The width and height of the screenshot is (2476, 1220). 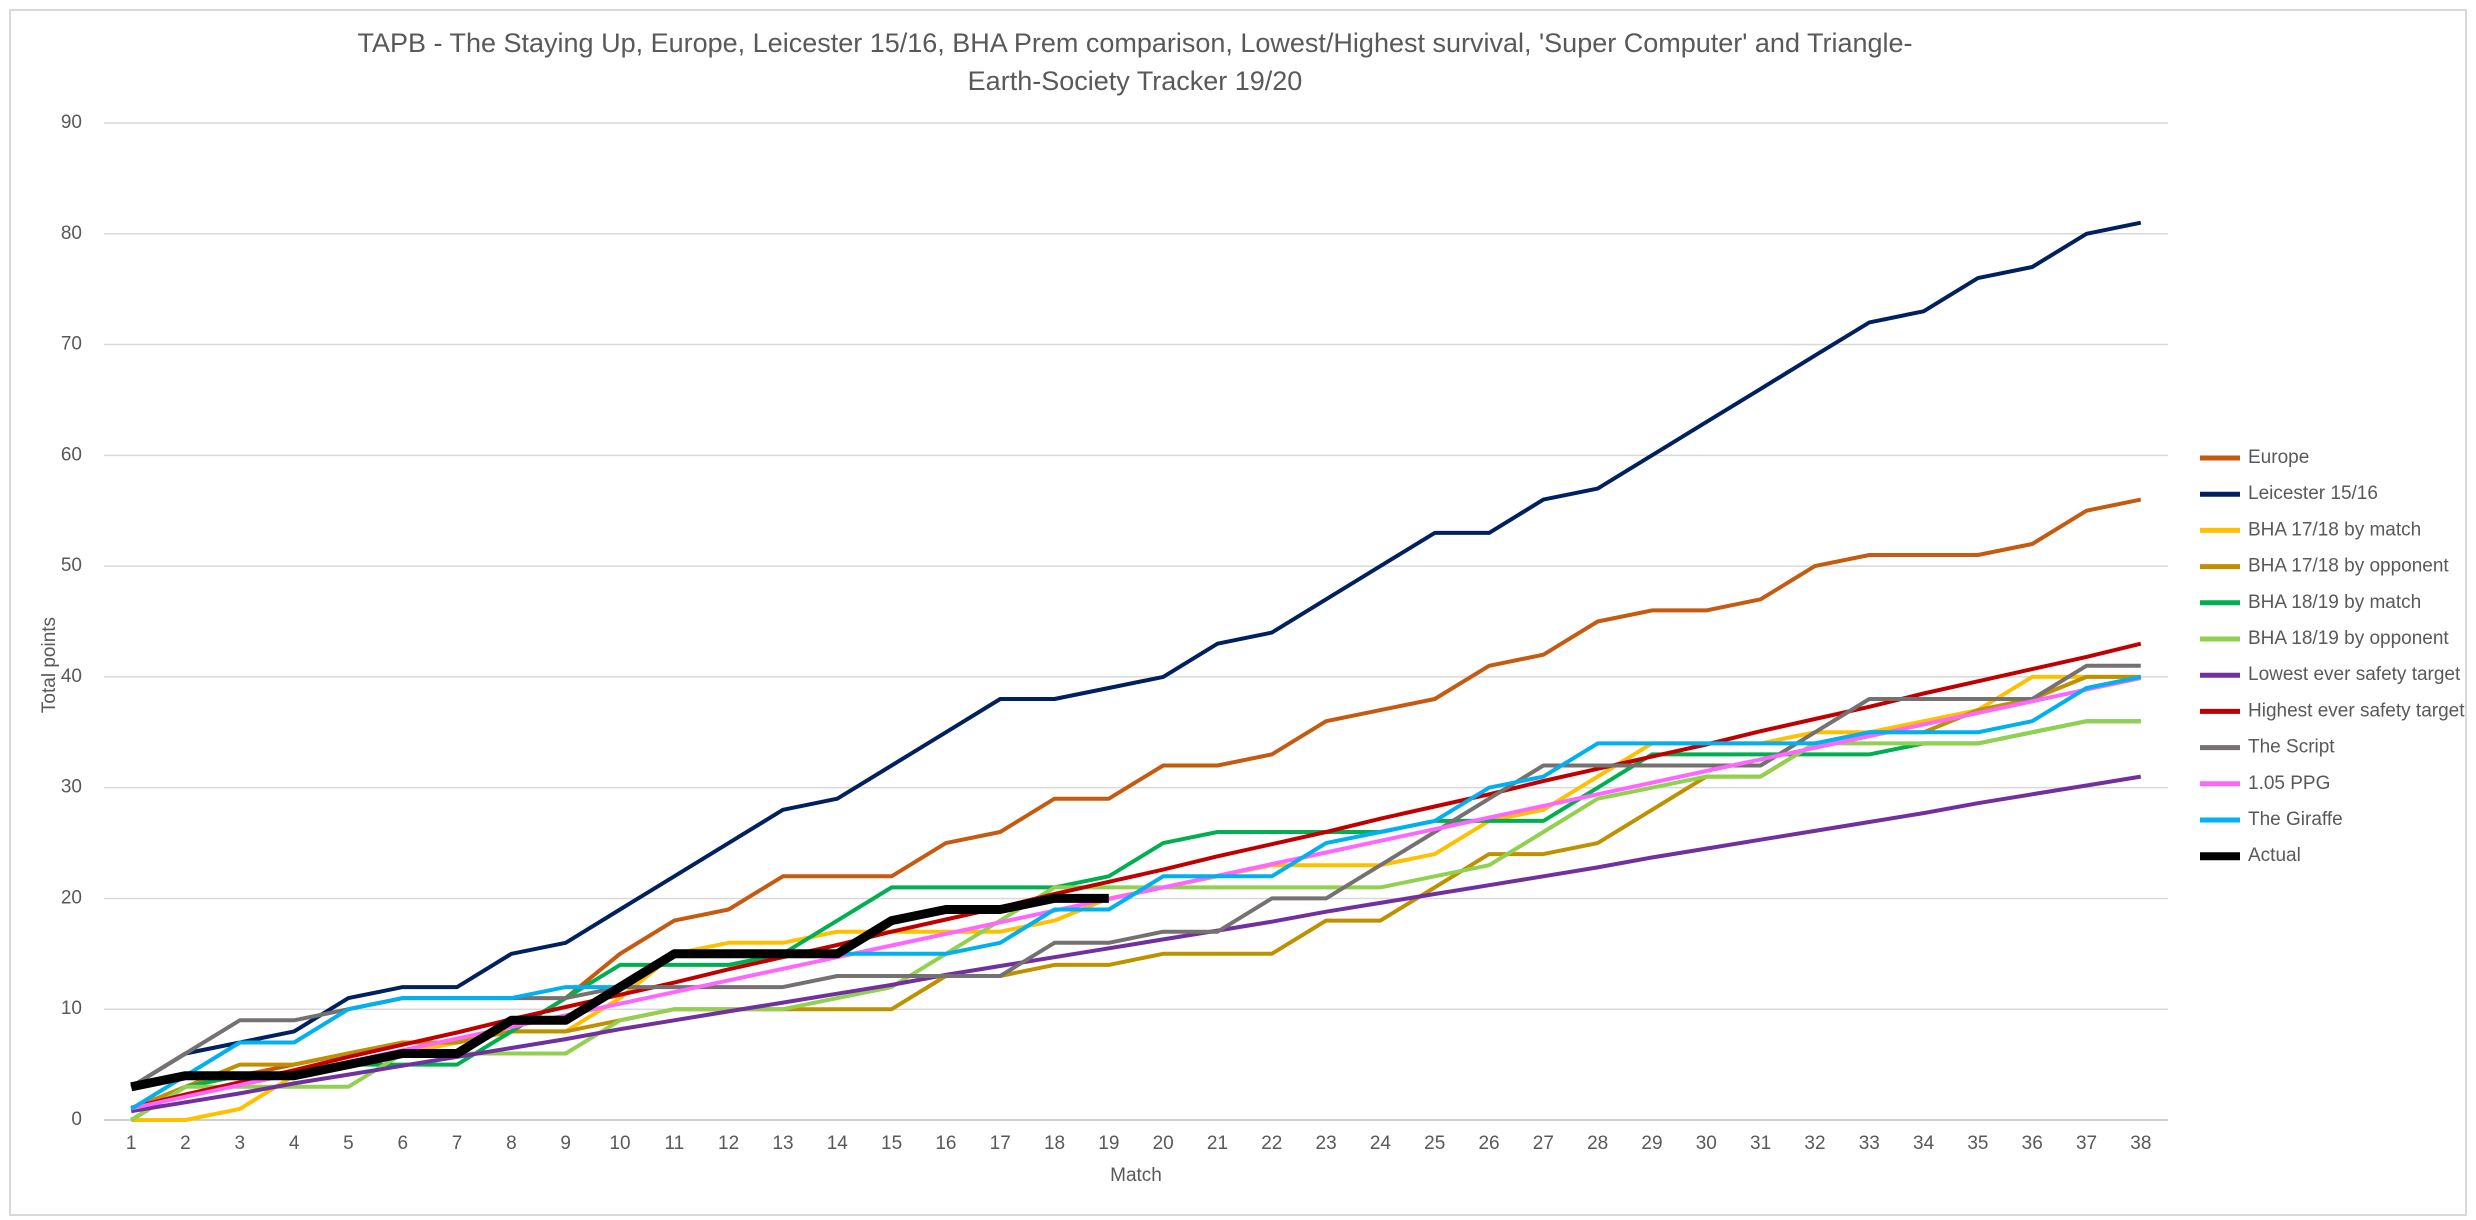 What do you see at coordinates (71, 1008) in the screenshot?
I see `y-tick-label: 10` at bounding box center [71, 1008].